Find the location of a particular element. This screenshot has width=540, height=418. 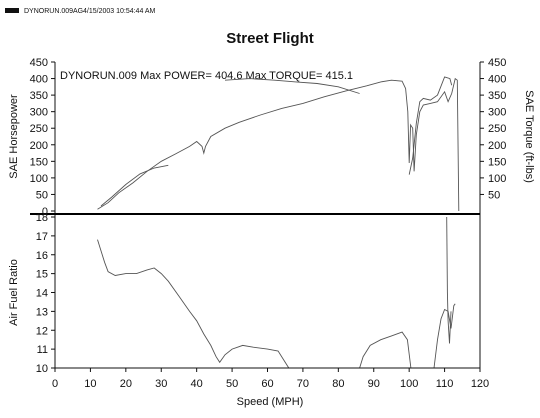

header-timestamp: 4/15/2003 10:54:44 AM is located at coordinates (119, 11).